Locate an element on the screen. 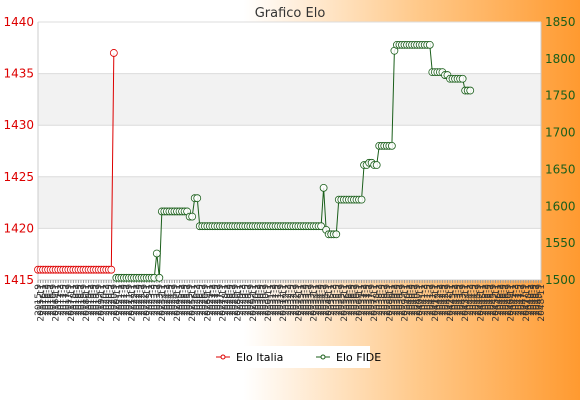  x-tick-label: 2048-3 is located at coordinates (532, 300).